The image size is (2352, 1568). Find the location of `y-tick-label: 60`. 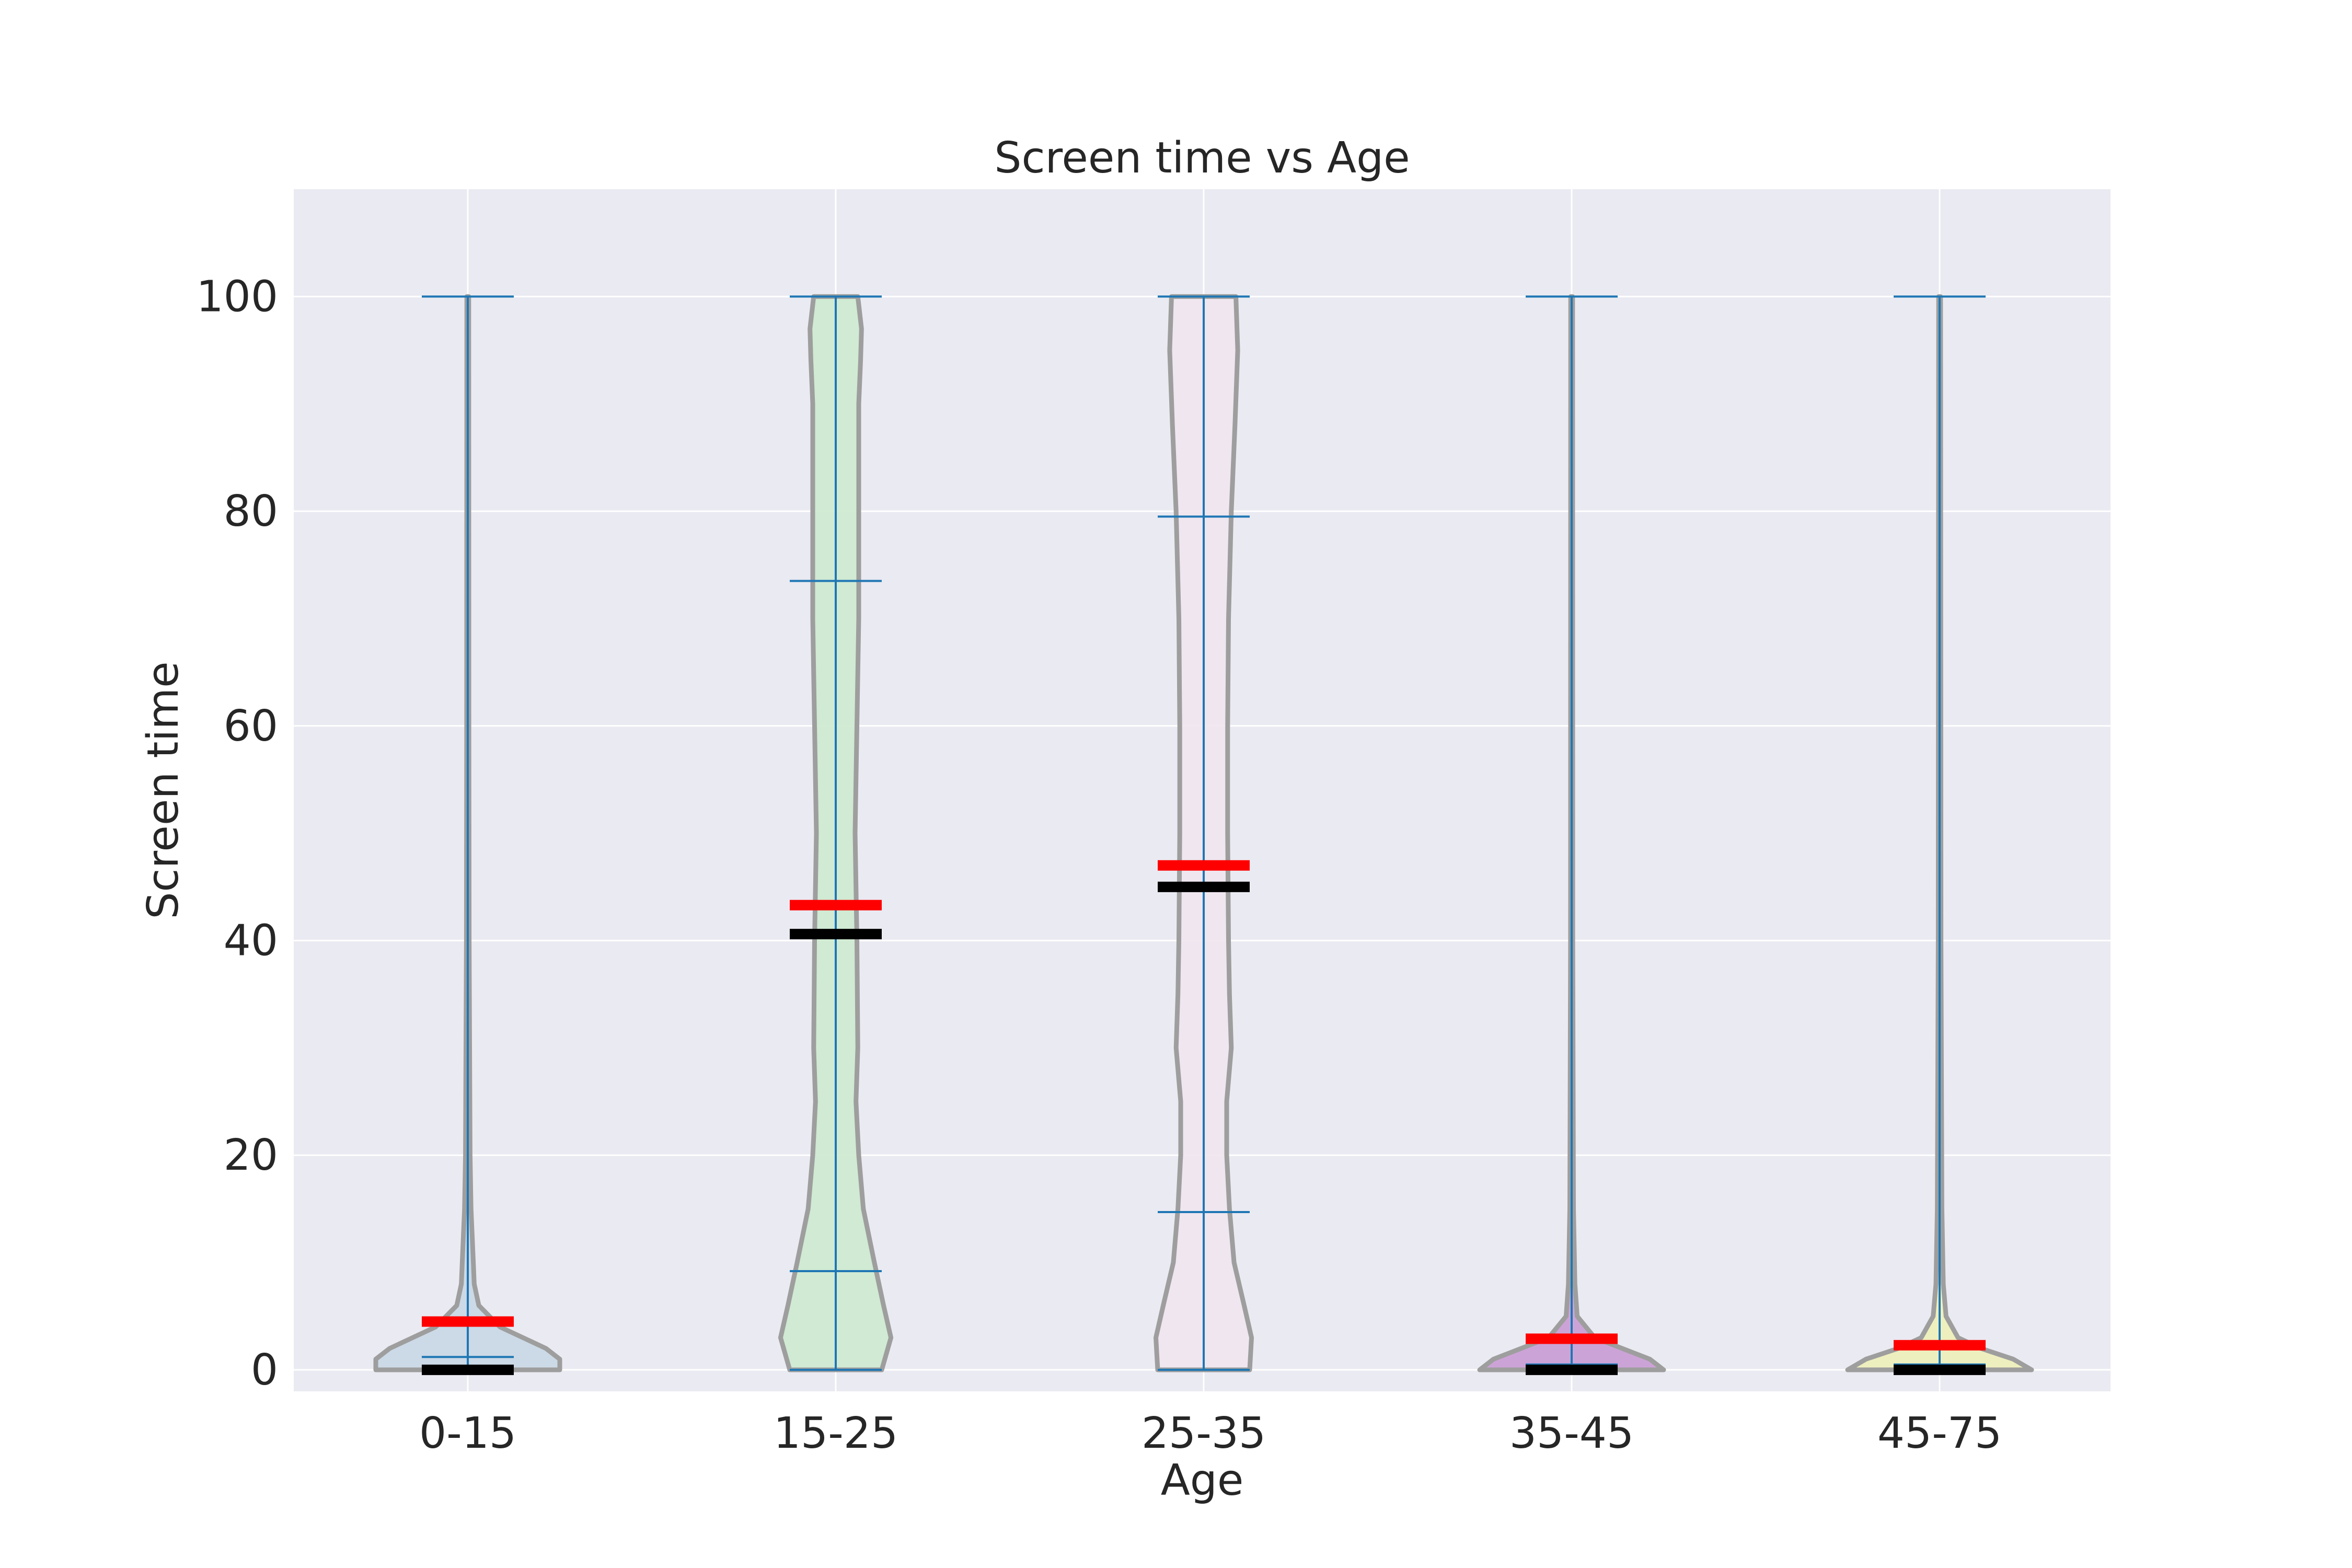

y-tick-label: 60 is located at coordinates (251, 726).